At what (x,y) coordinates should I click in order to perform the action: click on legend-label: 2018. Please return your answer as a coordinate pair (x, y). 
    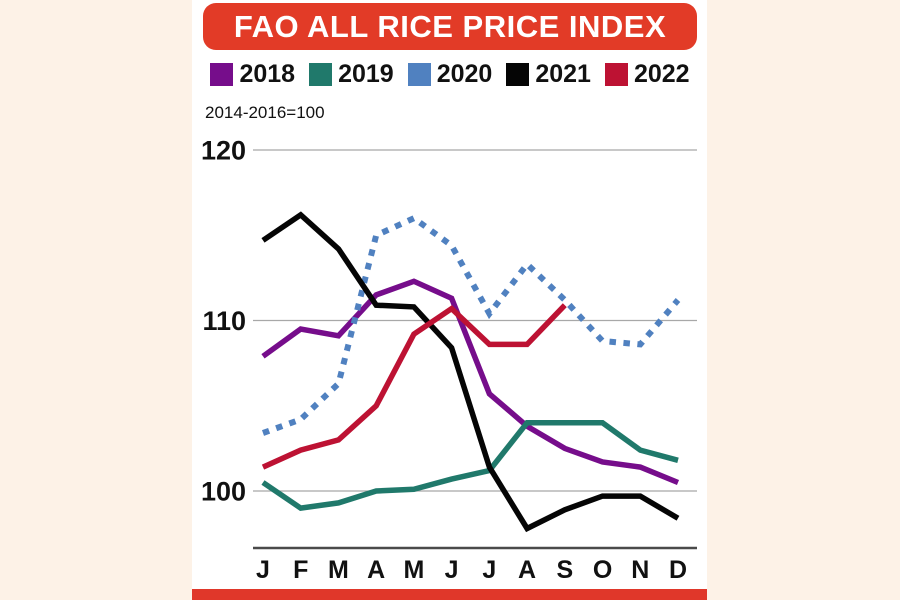
    Looking at the image, I should click on (267, 73).